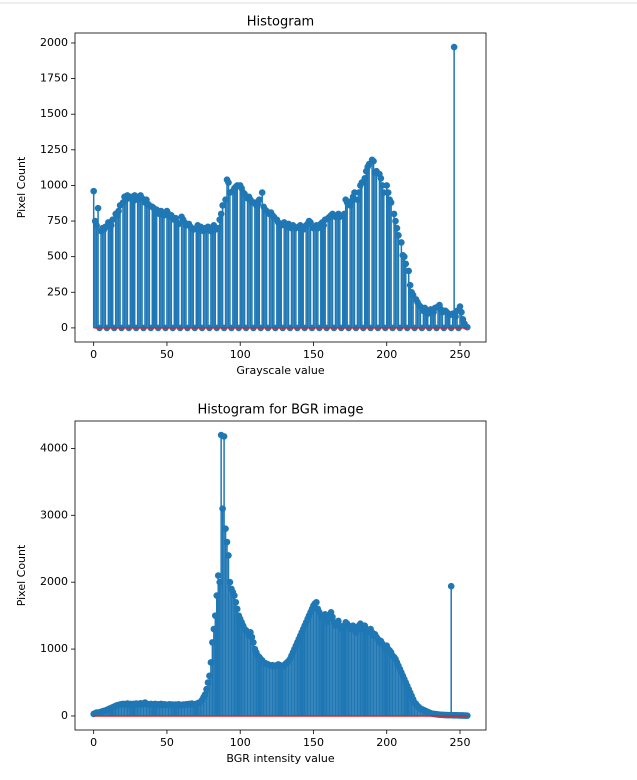 Image resolution: width=637 pixels, height=780 pixels. I want to click on chart-title: Histogram, so click(280, 22).